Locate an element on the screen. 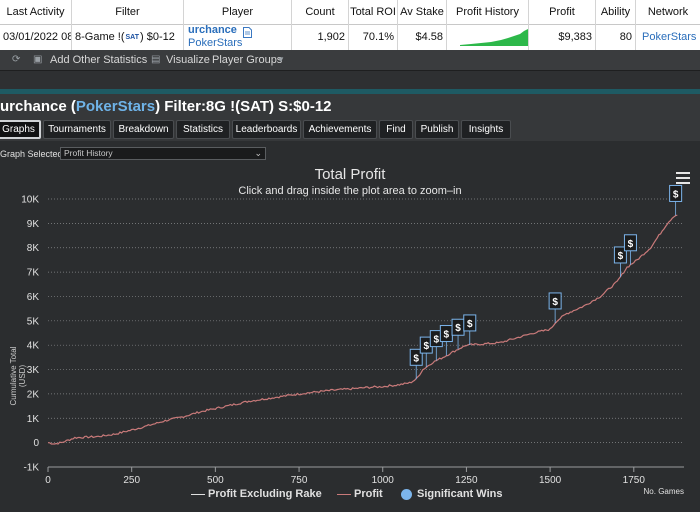 This screenshot has height=512, width=700. graph-select-value: Profit History is located at coordinates (88, 153).